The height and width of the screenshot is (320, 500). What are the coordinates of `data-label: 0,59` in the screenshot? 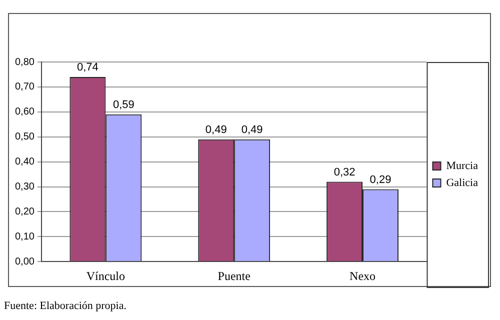 It's located at (123, 104).